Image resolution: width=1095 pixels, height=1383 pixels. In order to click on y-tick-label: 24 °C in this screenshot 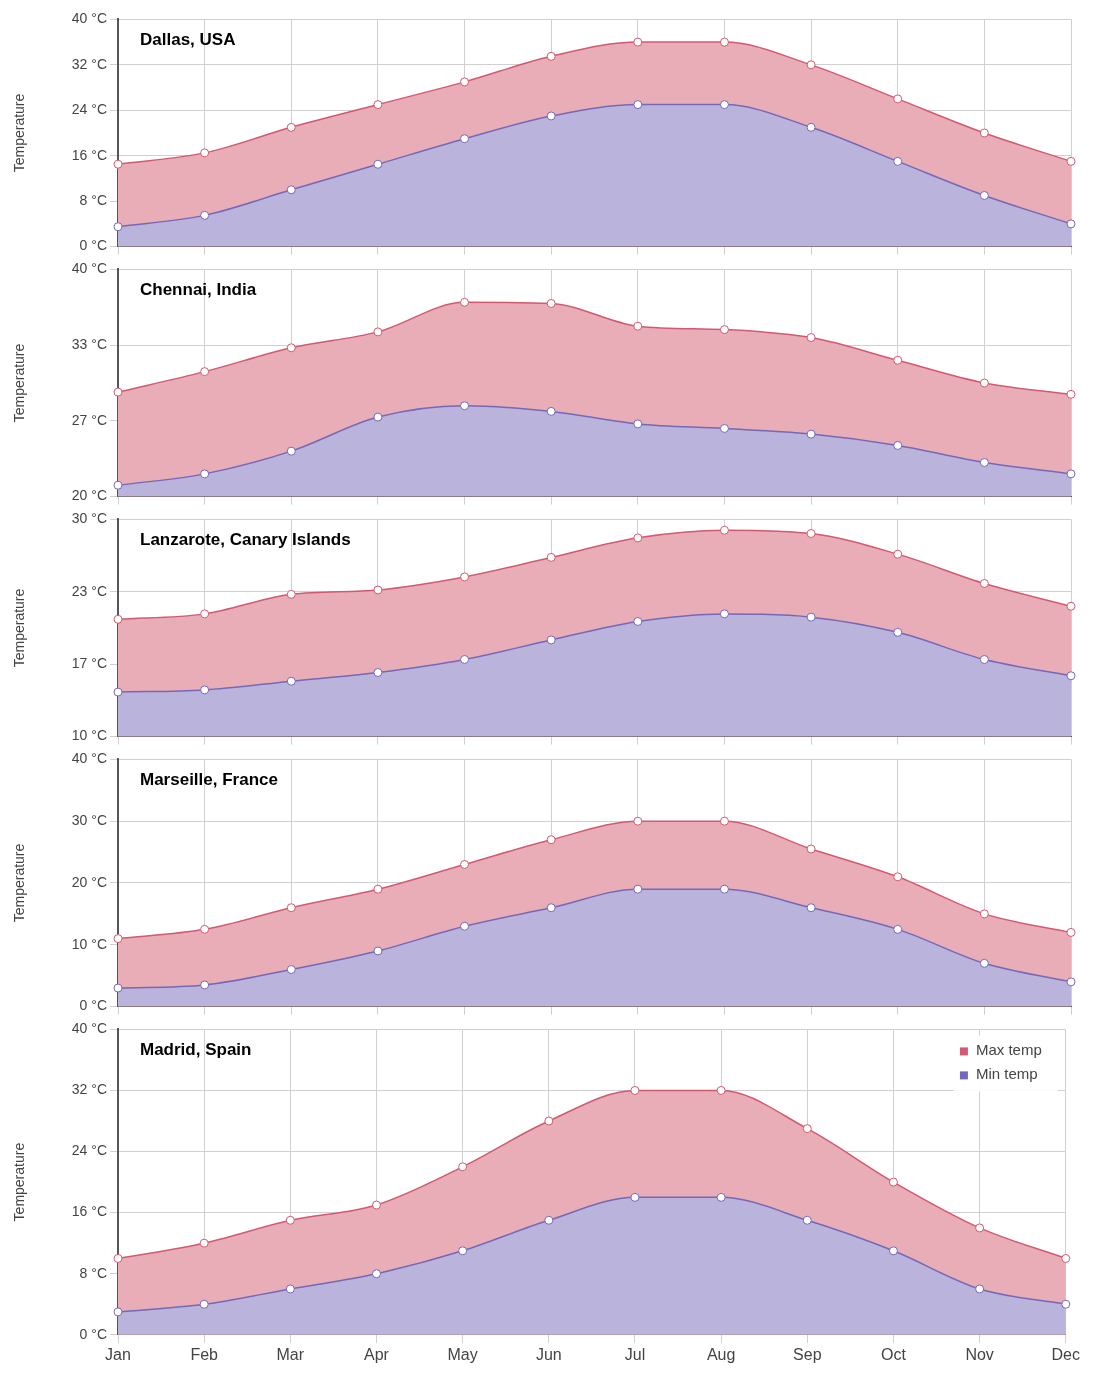, I will do `click(89, 1150)`.